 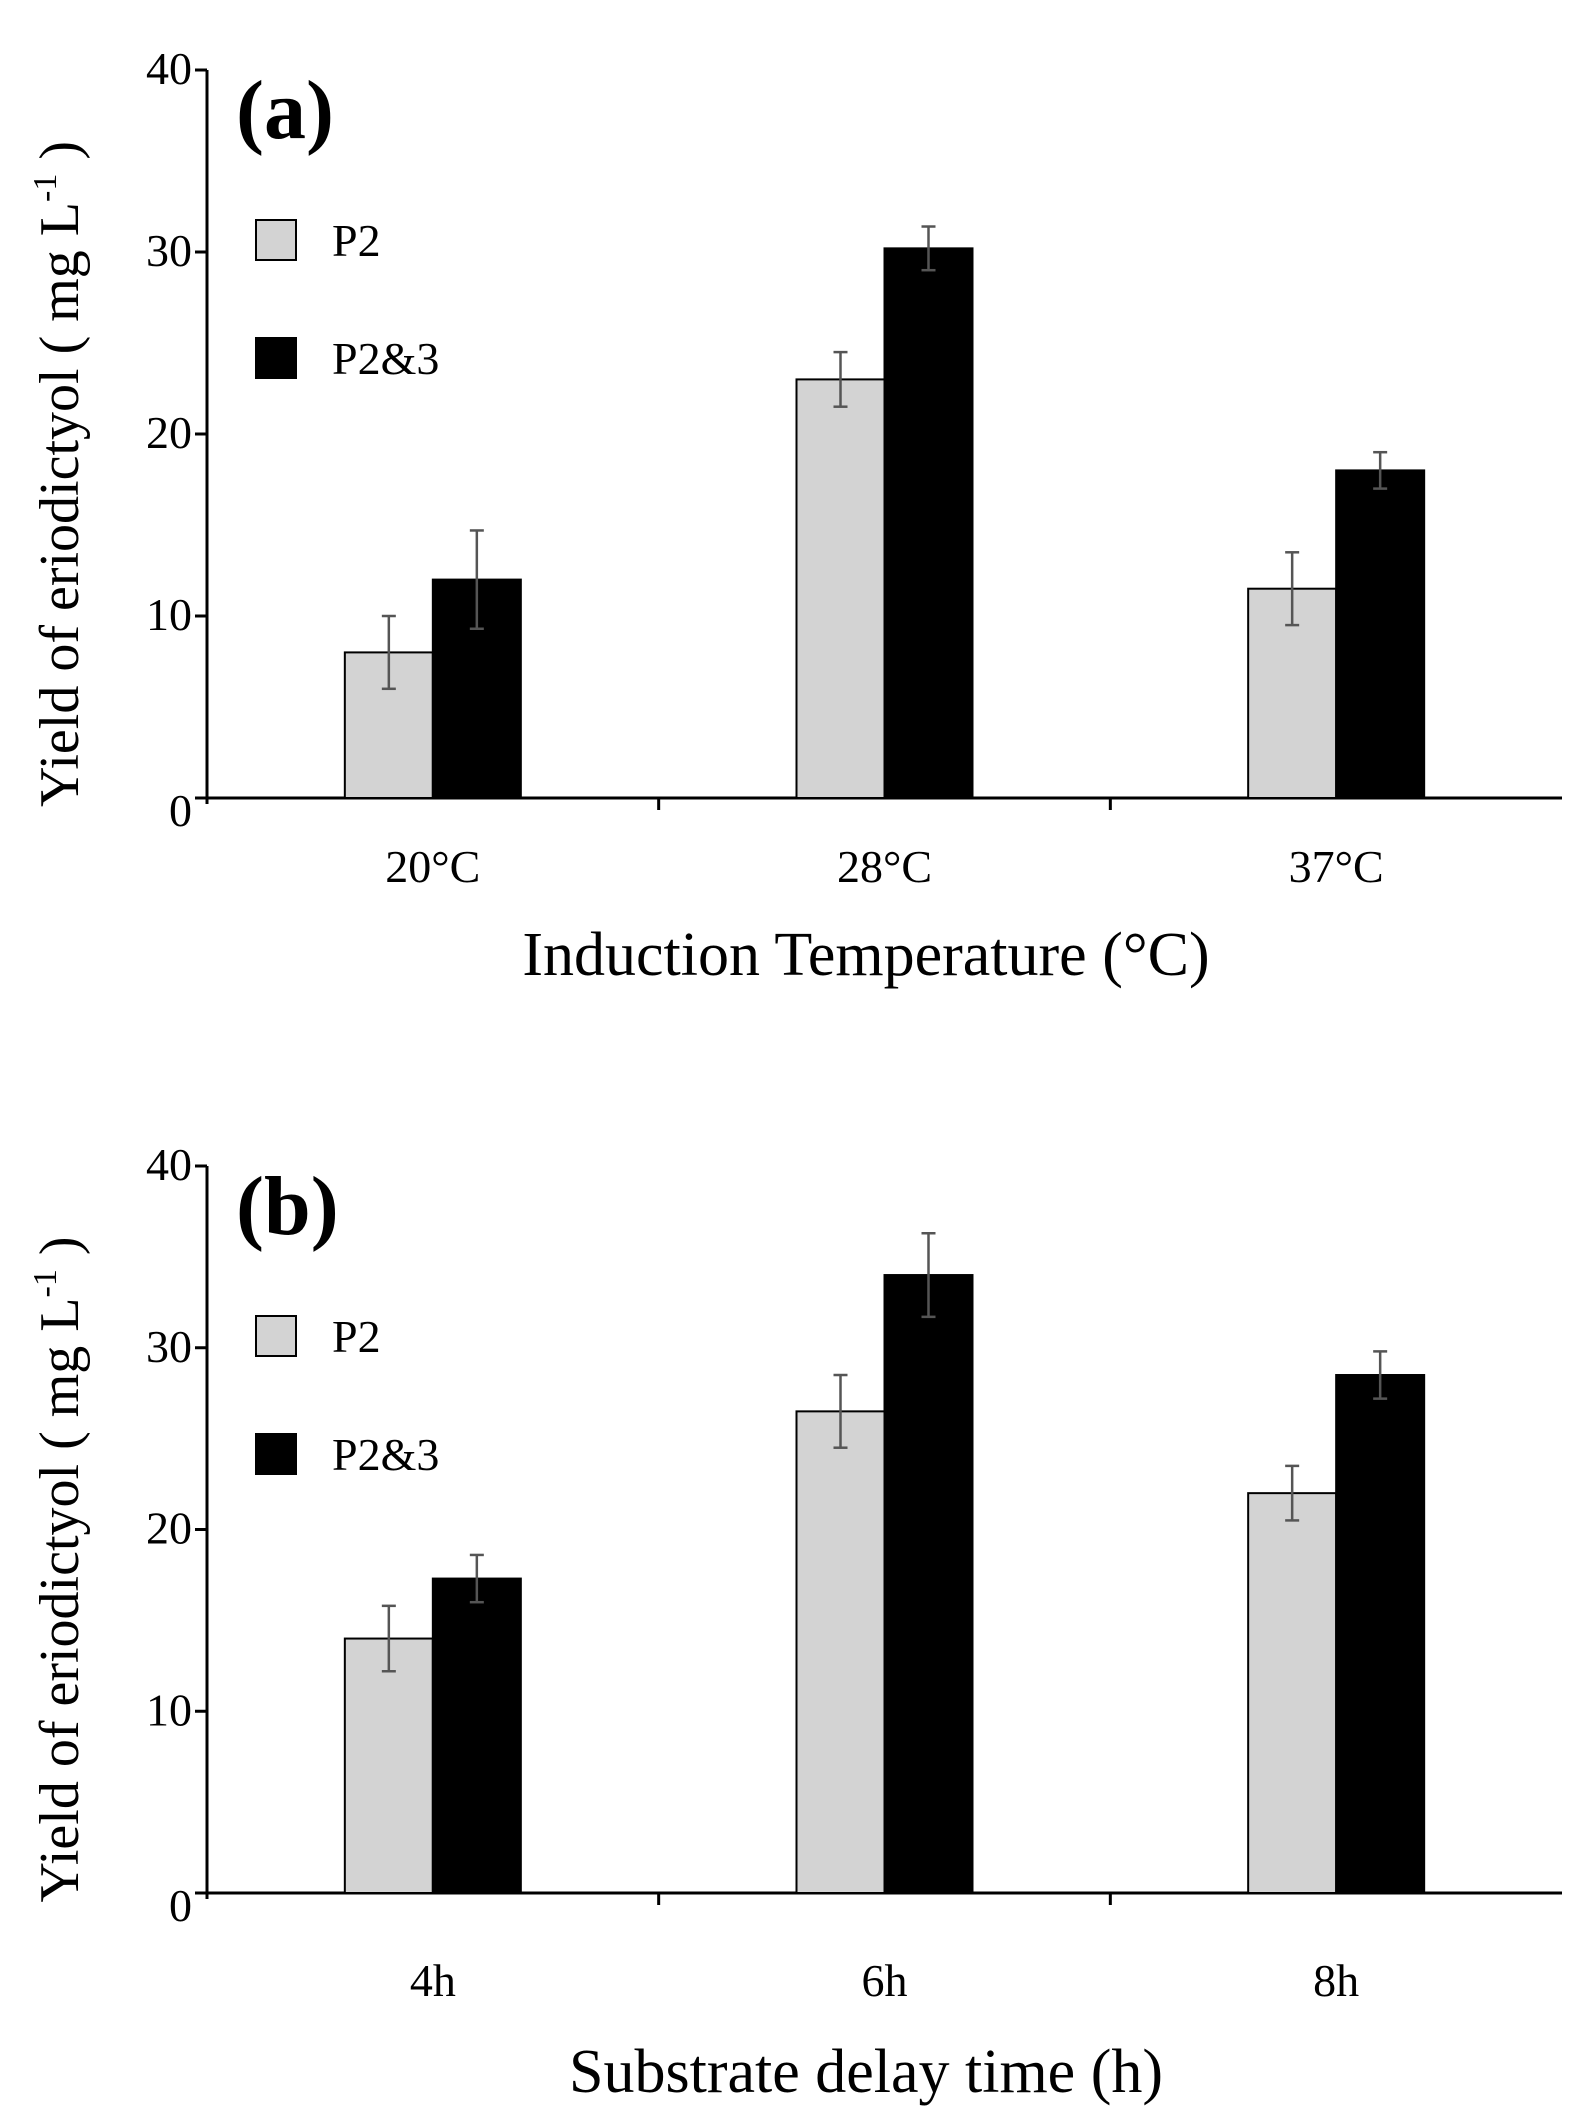 I want to click on panel-label: (b), so click(x=287, y=1206).